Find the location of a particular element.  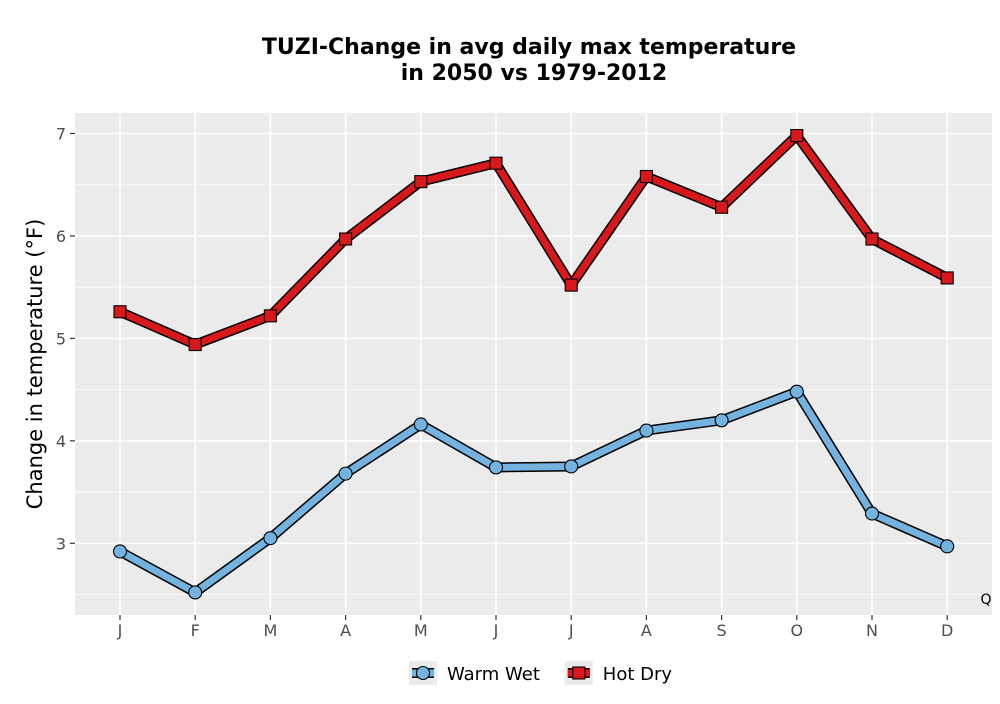

y-tick-label: 5 is located at coordinates (61, 338).